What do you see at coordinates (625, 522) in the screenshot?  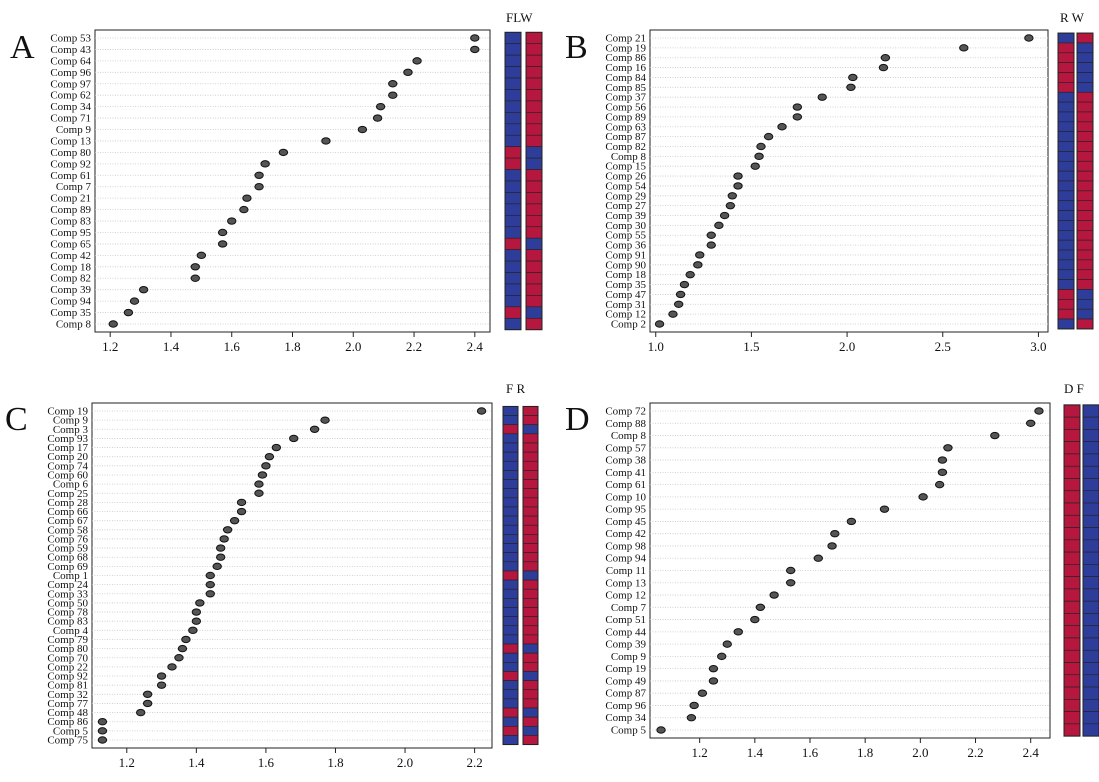 I see `row-label: Comp 45` at bounding box center [625, 522].